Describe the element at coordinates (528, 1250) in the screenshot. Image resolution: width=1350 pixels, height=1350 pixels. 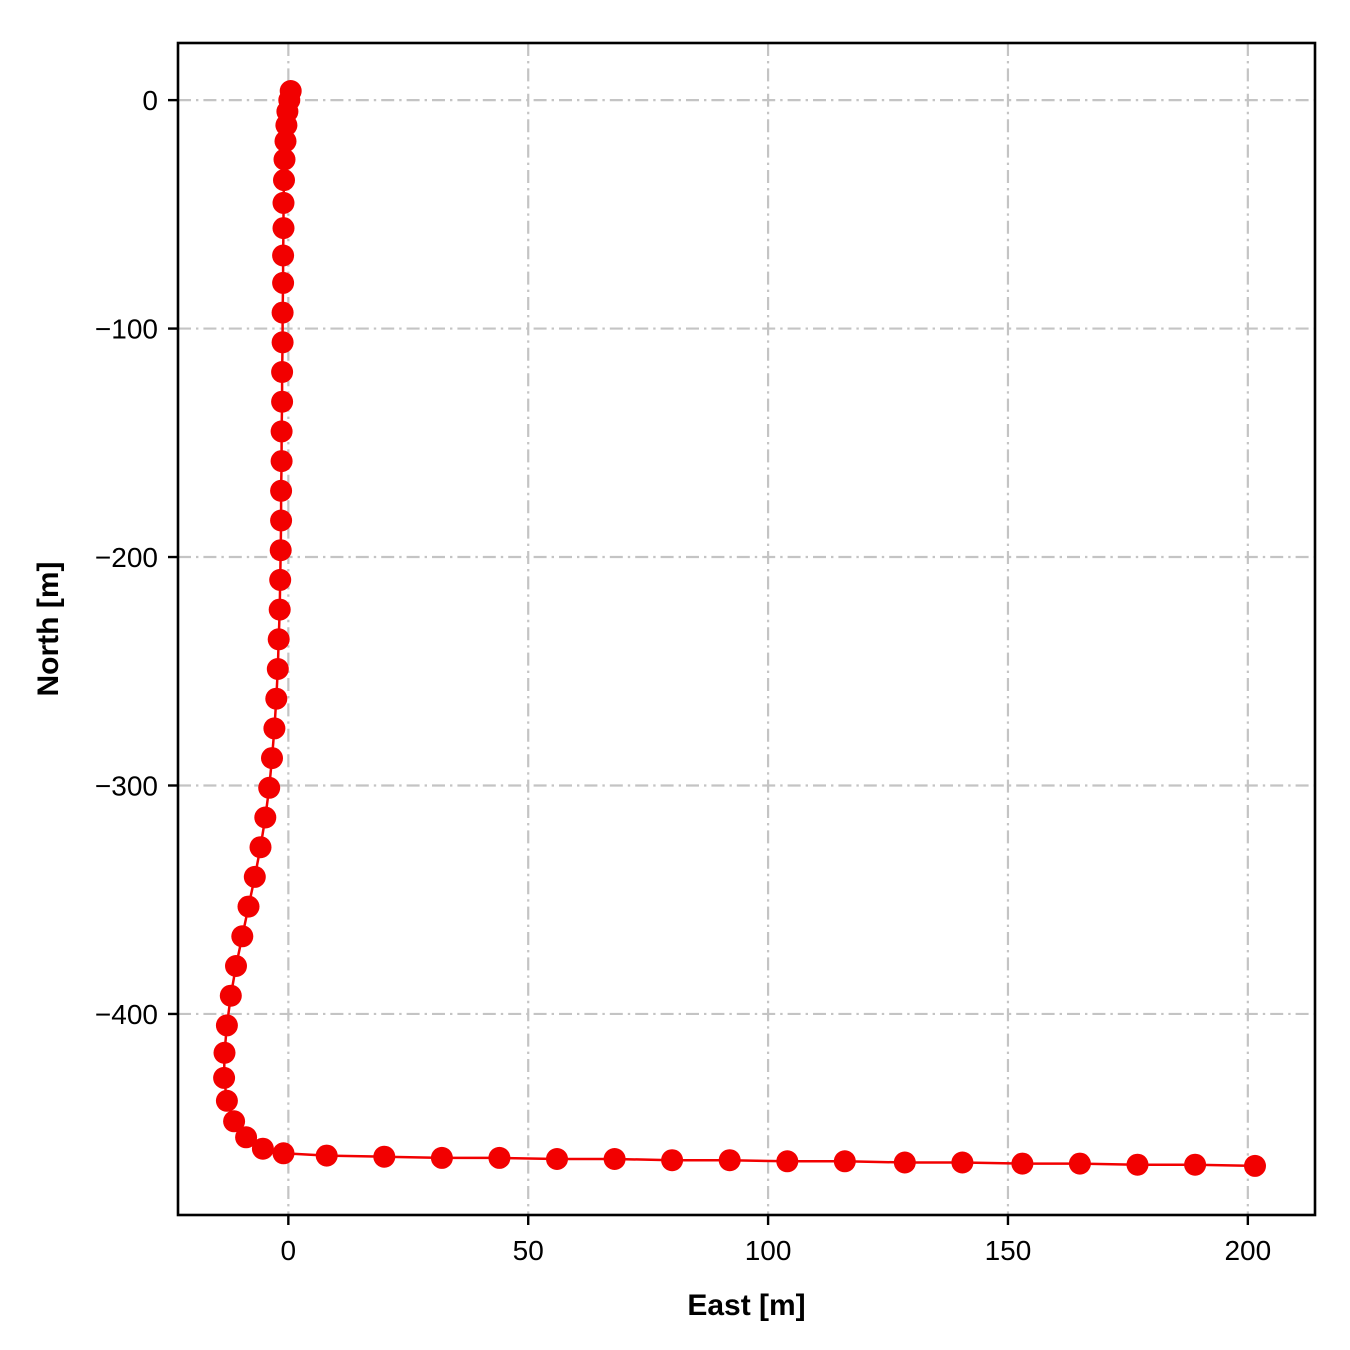
I see `x-tick-label: 50` at that location.